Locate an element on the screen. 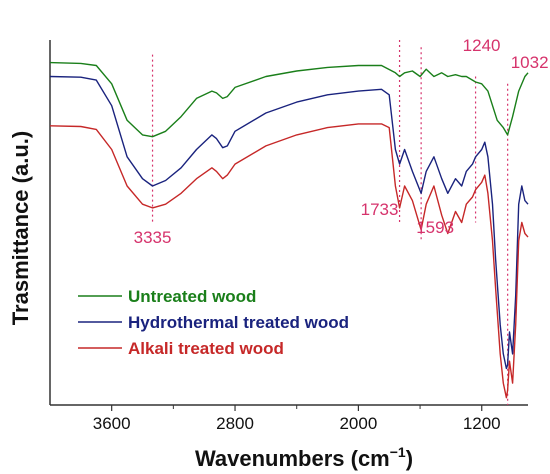  x-ticks: 3600 2800 2000 1200 is located at coordinates (297, 419).